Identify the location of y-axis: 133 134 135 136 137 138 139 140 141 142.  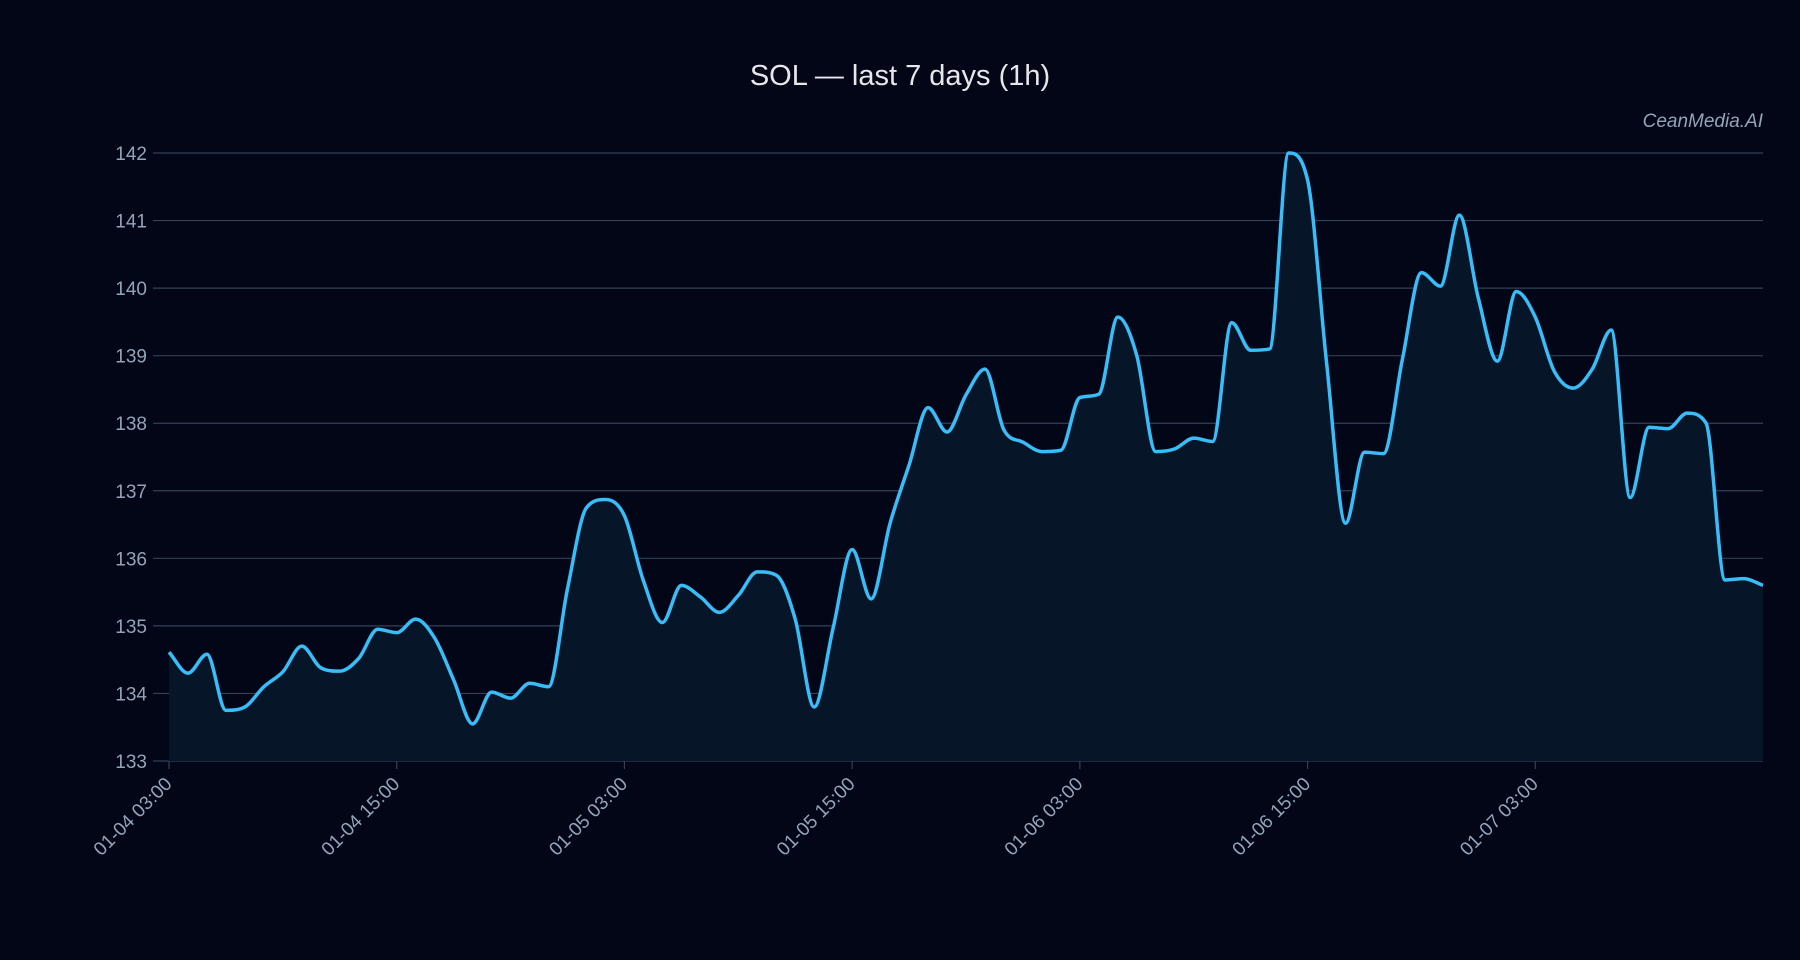
(131, 458).